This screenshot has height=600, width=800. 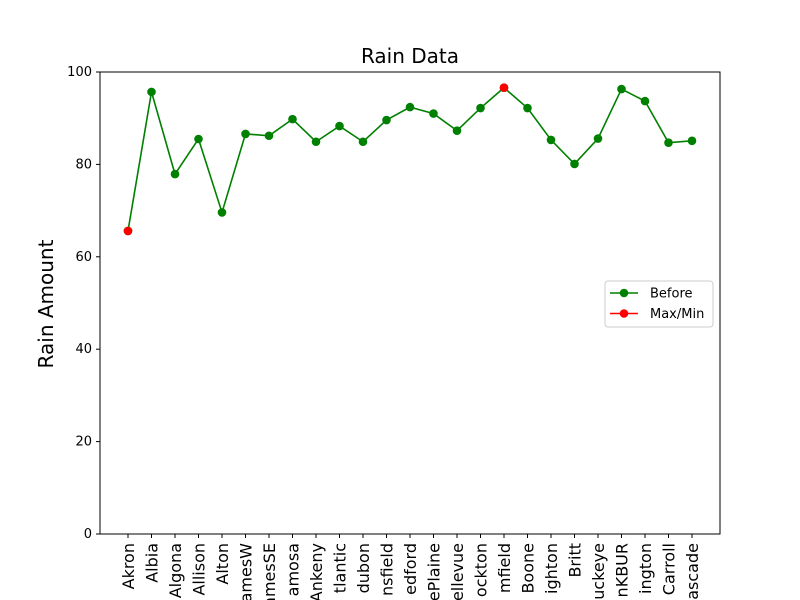 I want to click on x-tick-label: ePlaine, so click(x=434, y=571).